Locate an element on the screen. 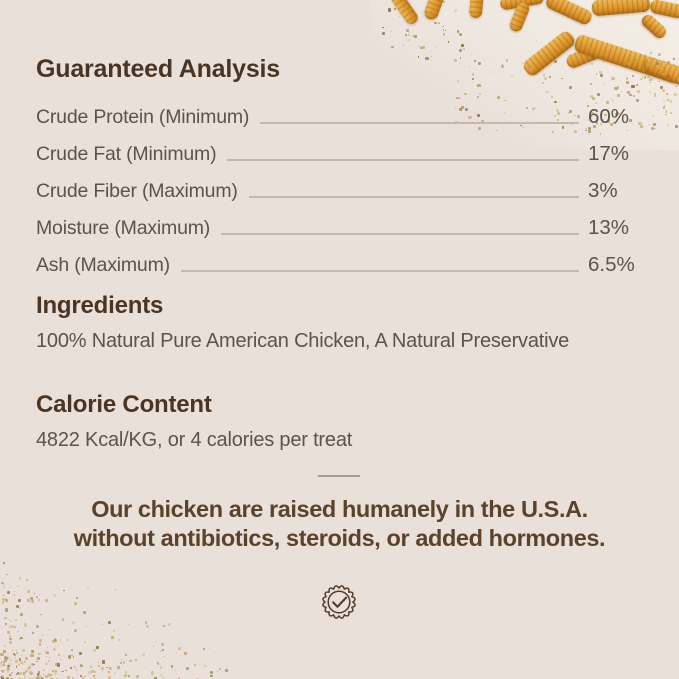 This screenshot has width=679, height=679. analysis-label: Moisture (Maximum) is located at coordinates (123, 228).